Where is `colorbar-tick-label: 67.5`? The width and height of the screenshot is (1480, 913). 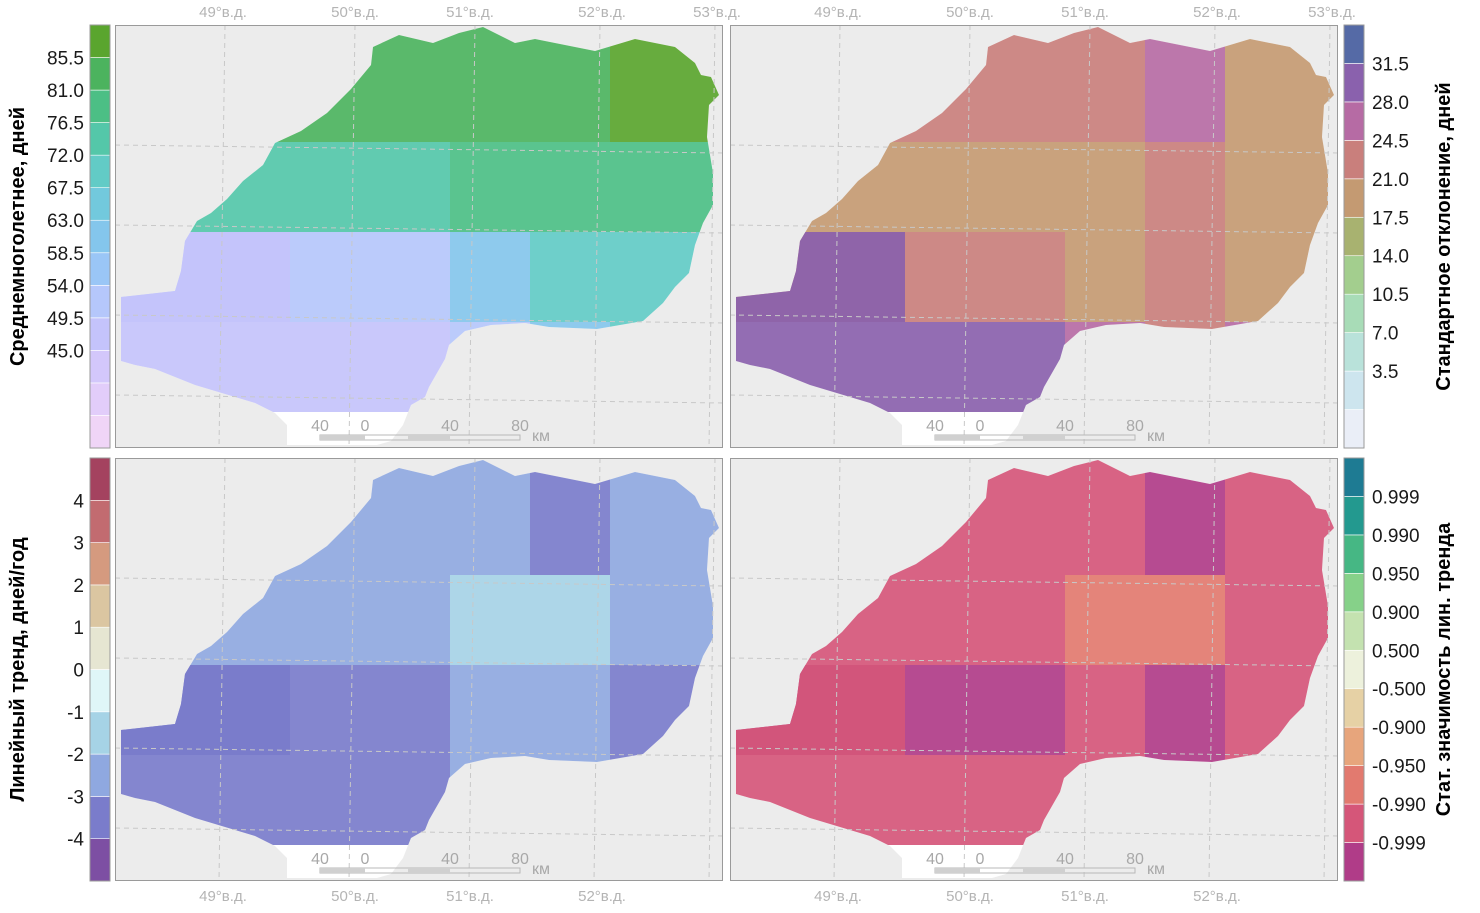
colorbar-tick-label: 67.5 is located at coordinates (65, 189).